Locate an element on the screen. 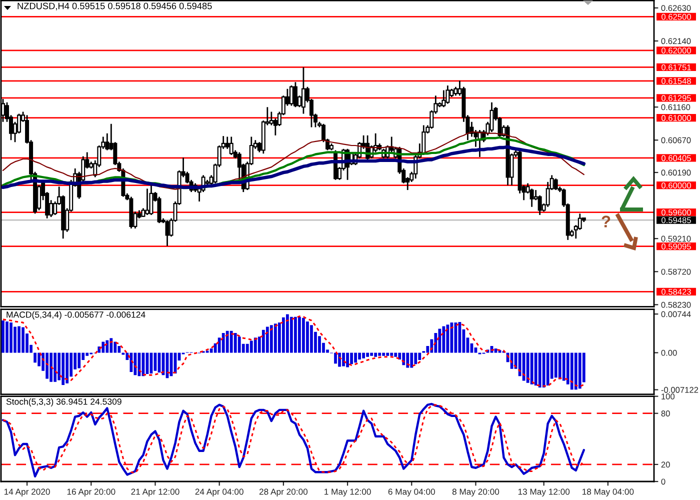 This screenshot has width=700, height=500. x-tick-label: 24 Apr 04:00 is located at coordinates (219, 492).